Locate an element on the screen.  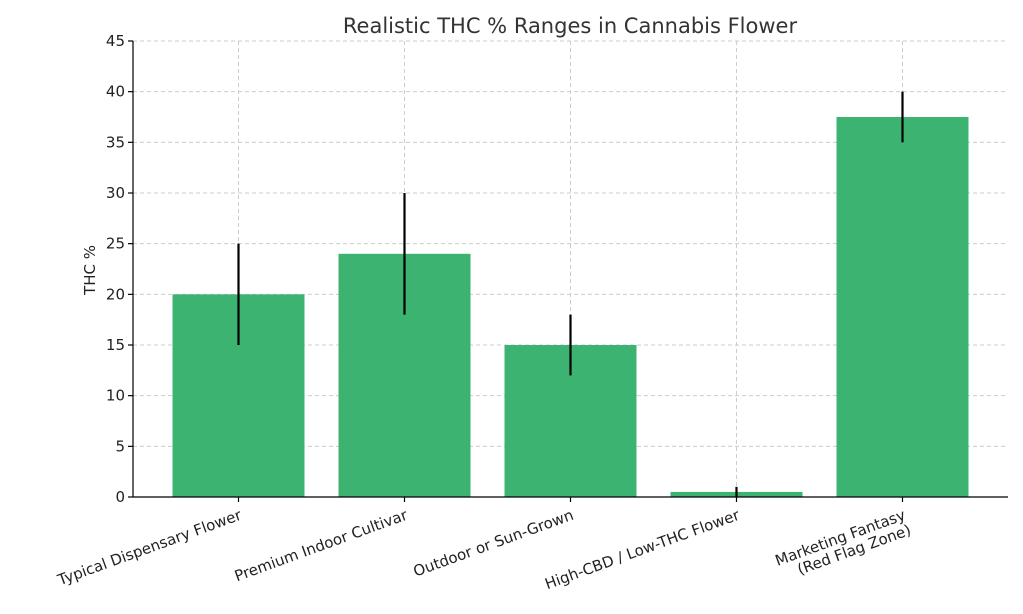
x-tick-label: Marketing Fantasy(Red Flag Zone) is located at coordinates (843, 545).